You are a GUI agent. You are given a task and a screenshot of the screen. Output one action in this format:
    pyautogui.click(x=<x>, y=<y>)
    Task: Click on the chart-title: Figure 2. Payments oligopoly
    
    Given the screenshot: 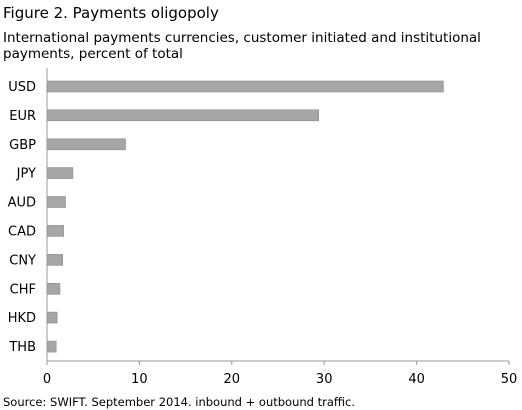 What is the action you would take?
    pyautogui.click(x=111, y=13)
    